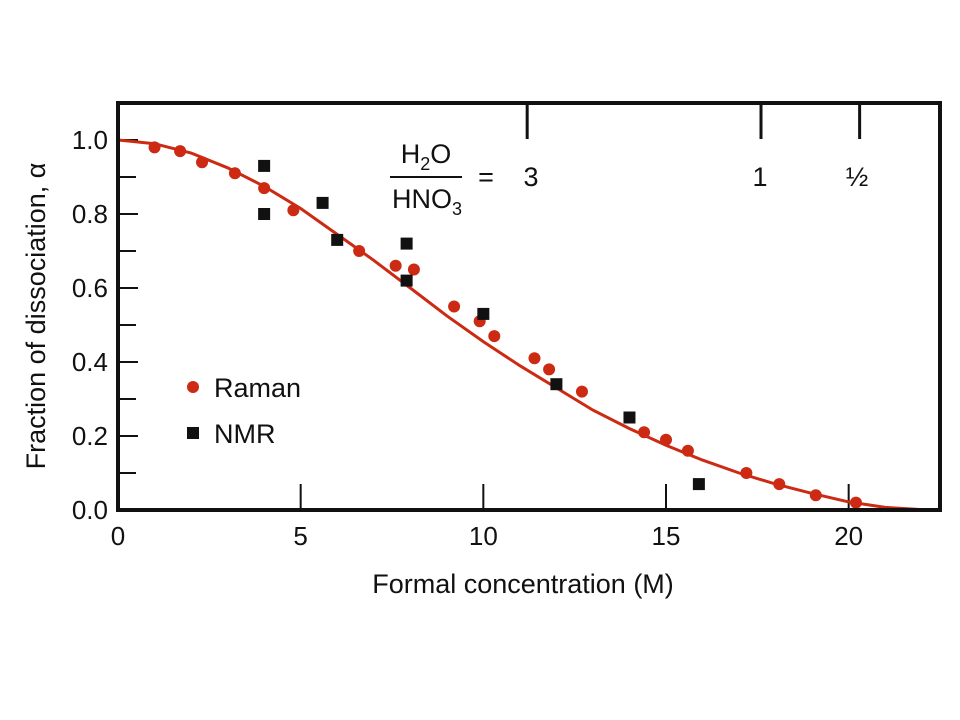 The image size is (960, 720). Describe the element at coordinates (486, 177) in the screenshot. I see `ratio-equals: =` at that location.